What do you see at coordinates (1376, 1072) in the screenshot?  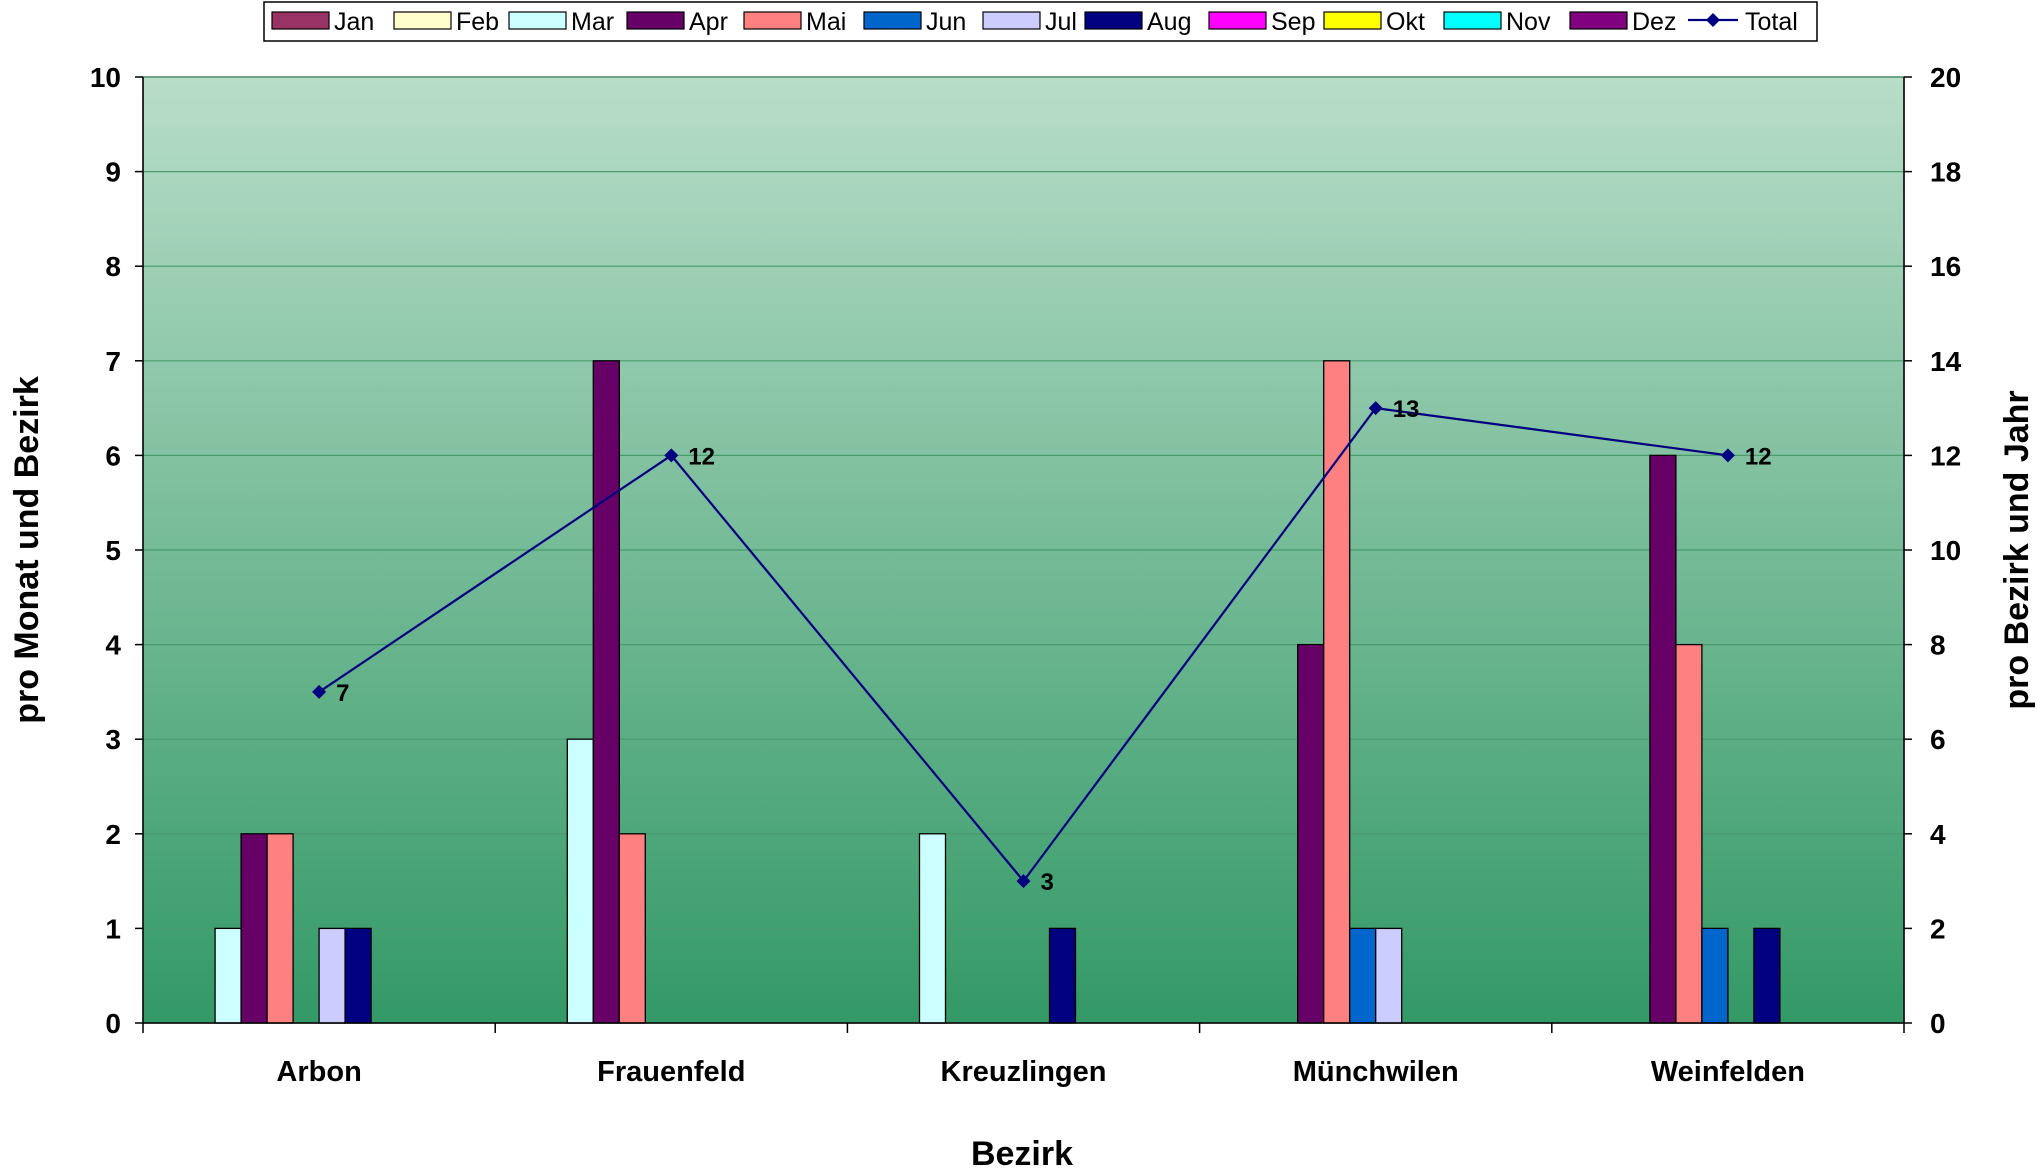 I see `x-tick-label: Münchwilen` at bounding box center [1376, 1072].